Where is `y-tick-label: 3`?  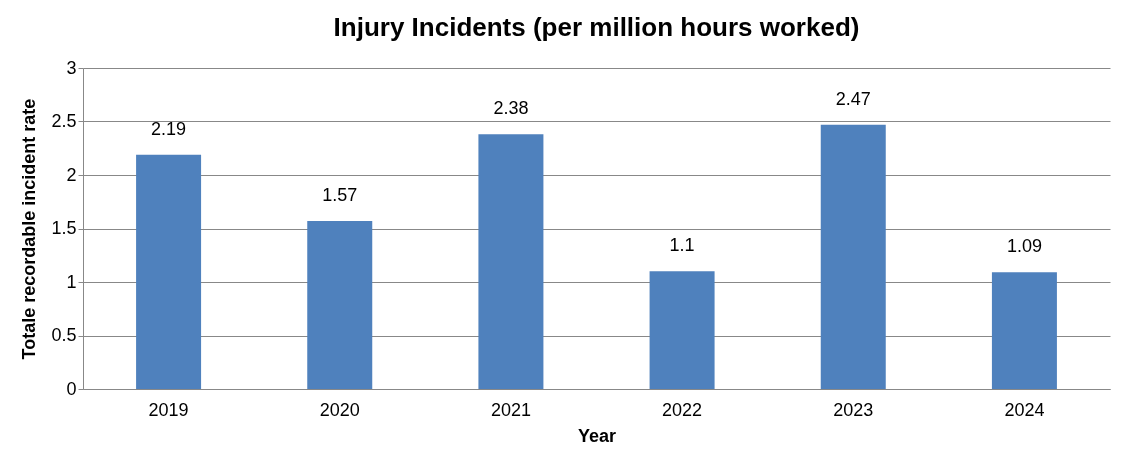 y-tick-label: 3 is located at coordinates (71, 67).